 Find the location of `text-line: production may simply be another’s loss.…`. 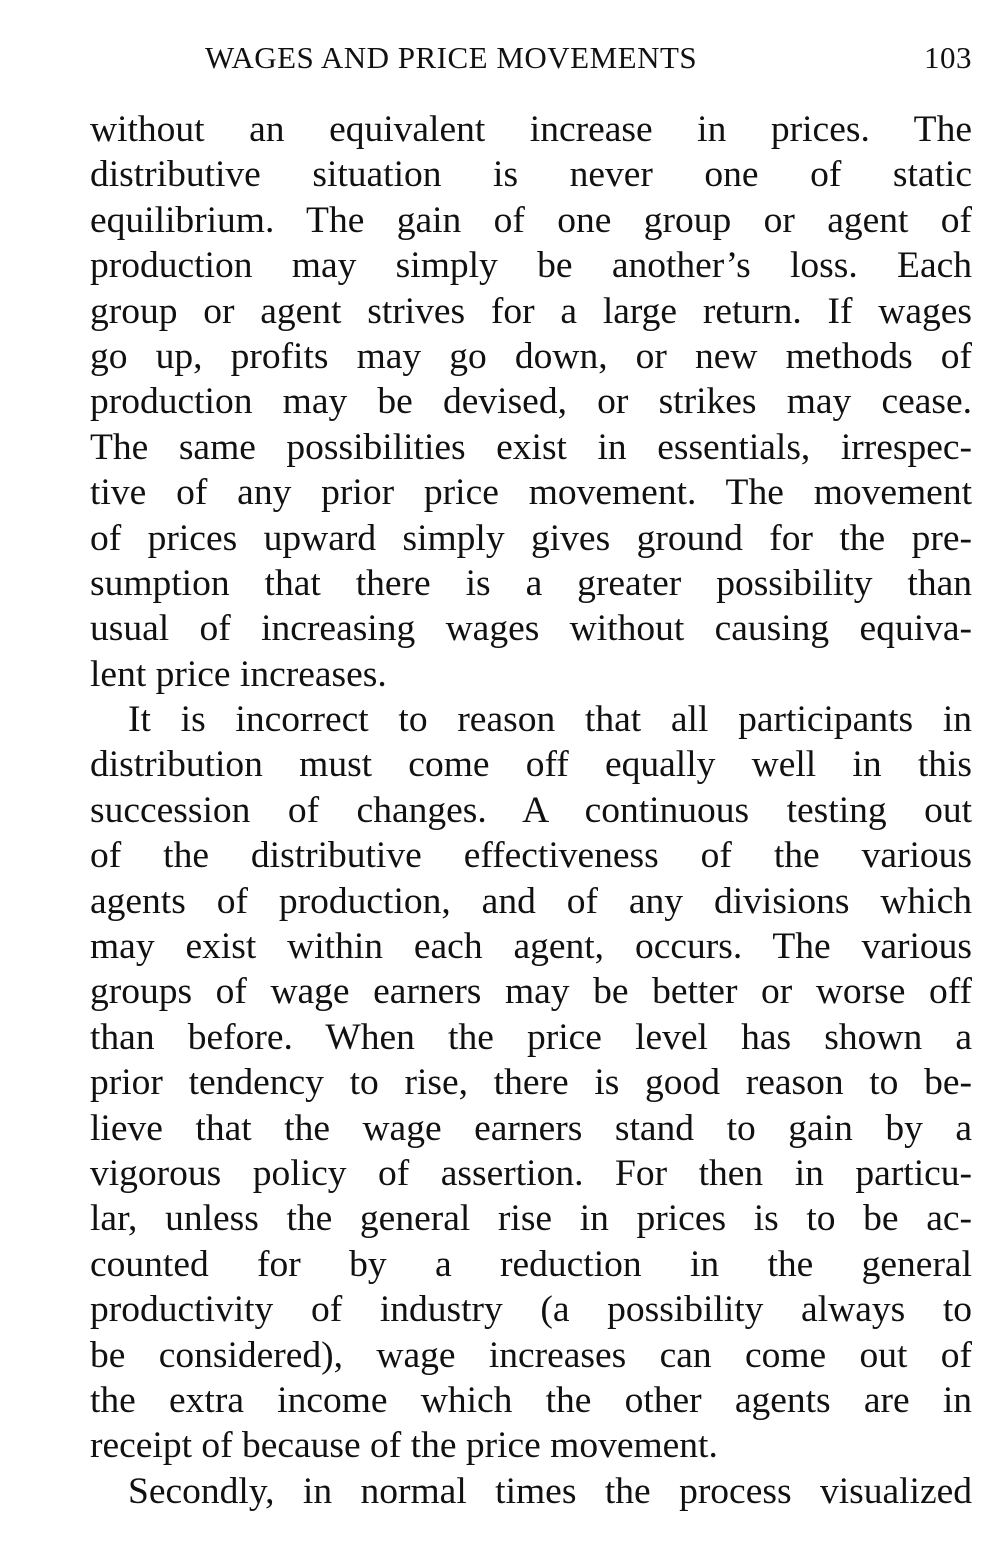

text-line: production may simply be another’s loss.… is located at coordinates (531, 266).